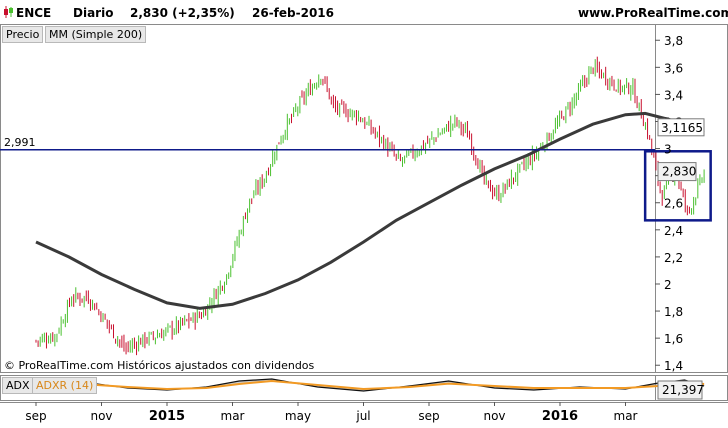 The width and height of the screenshot is (728, 428). What do you see at coordinates (677, 186) in the screenshot?
I see `highlight-rectangle` at bounding box center [677, 186].